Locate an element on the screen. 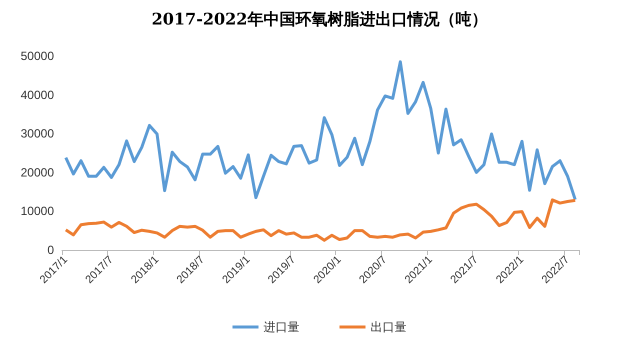  y-tick-label: 20000 is located at coordinates (37, 172).